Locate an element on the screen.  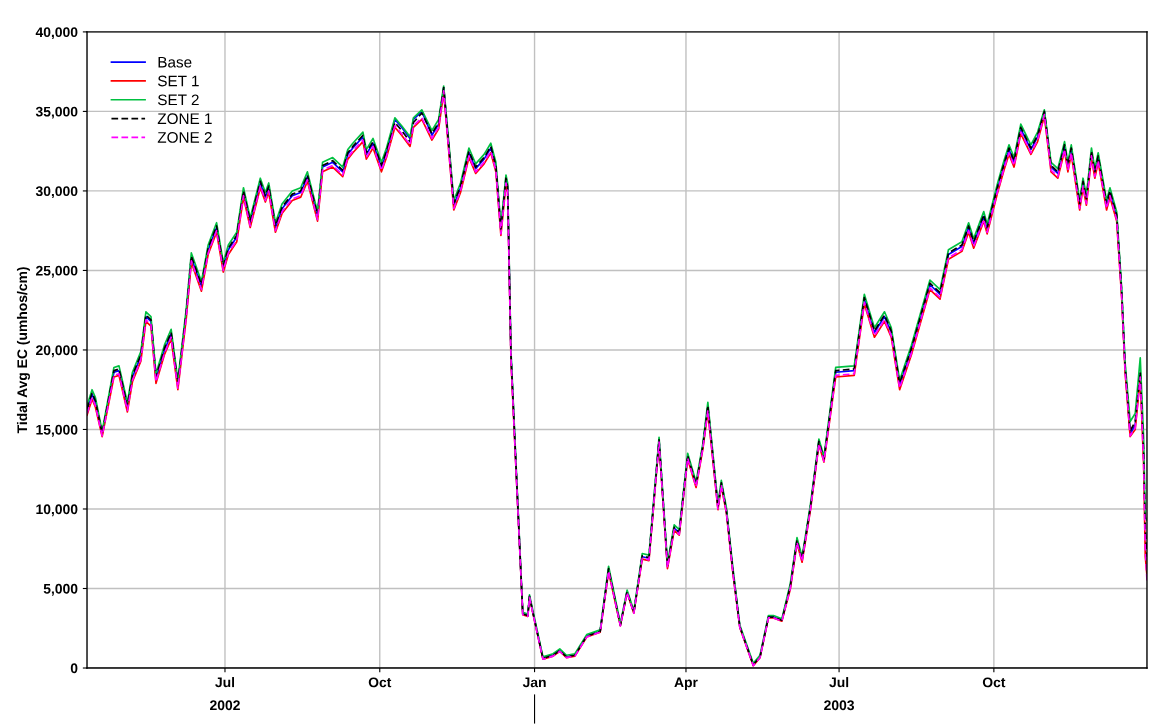
legend-label: SET 2 is located at coordinates (178, 100).